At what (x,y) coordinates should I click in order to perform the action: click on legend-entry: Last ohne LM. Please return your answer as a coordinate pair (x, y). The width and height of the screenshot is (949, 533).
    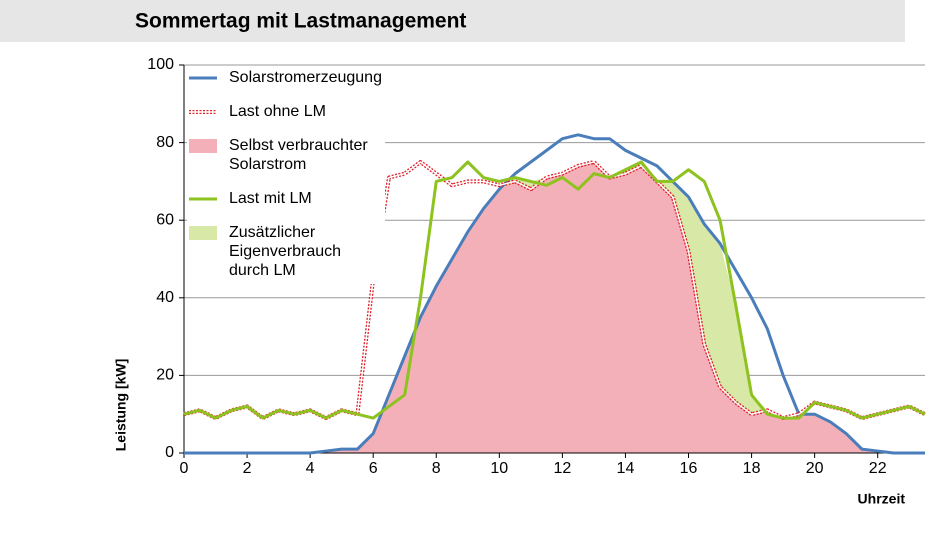
    Looking at the image, I should click on (284, 111).